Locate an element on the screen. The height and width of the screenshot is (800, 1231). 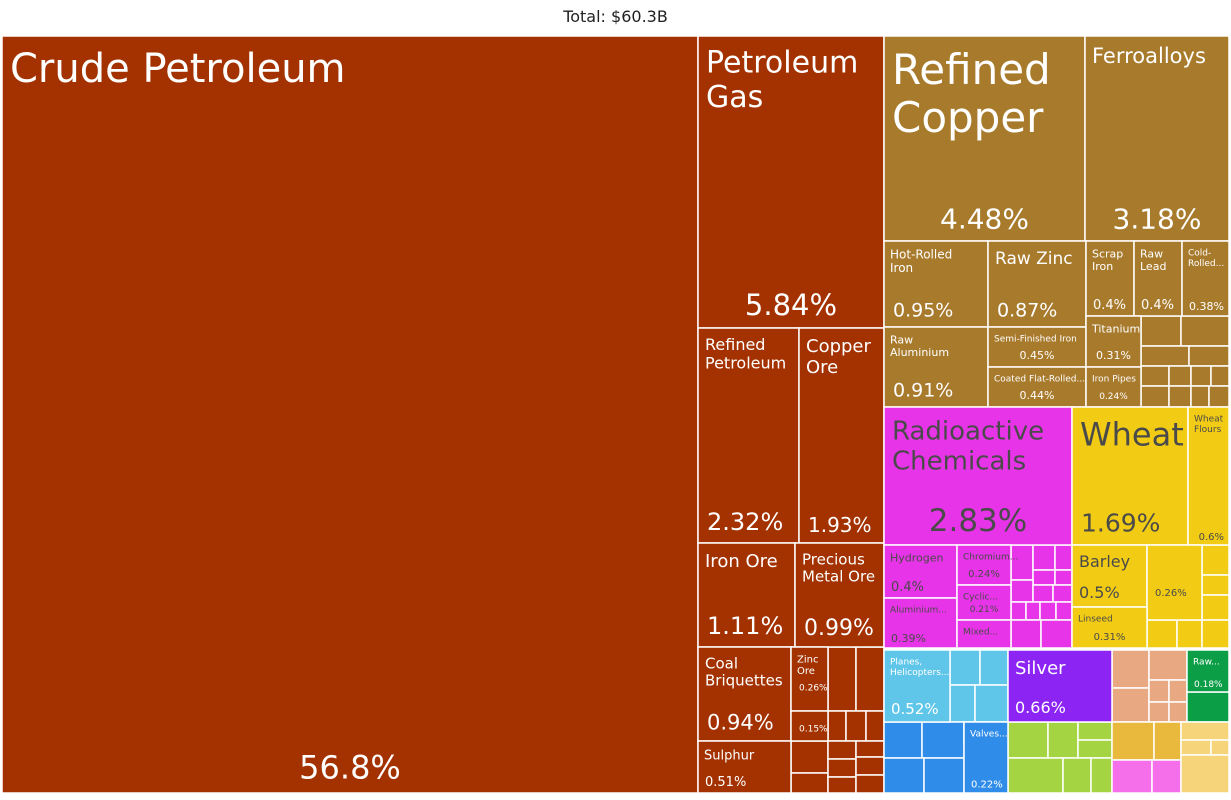
tile-value-copper-ore: 1.93% is located at coordinates (840, 525).